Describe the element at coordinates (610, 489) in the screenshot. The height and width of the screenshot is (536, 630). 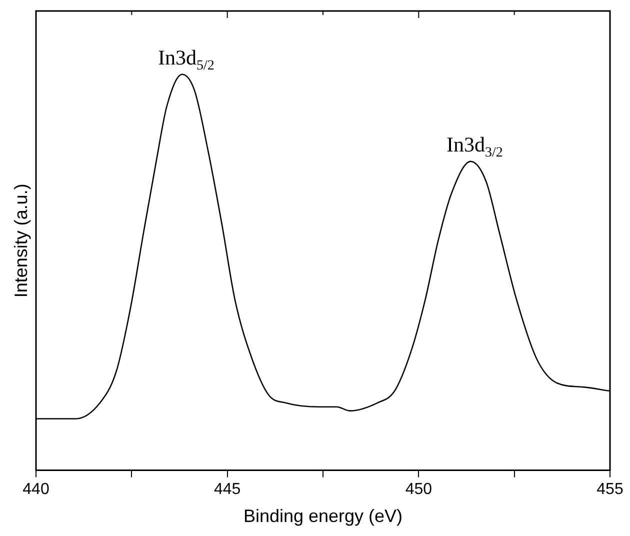
I see `x-tick-label: 455` at that location.